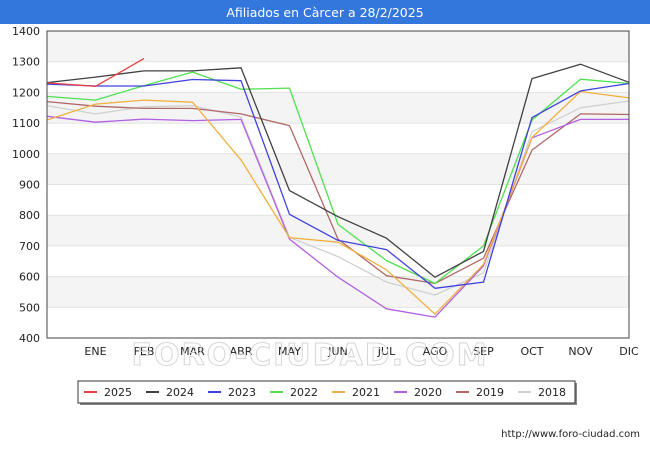 The width and height of the screenshot is (650, 450). I want to click on y-tick-label: 500, so click(29, 307).